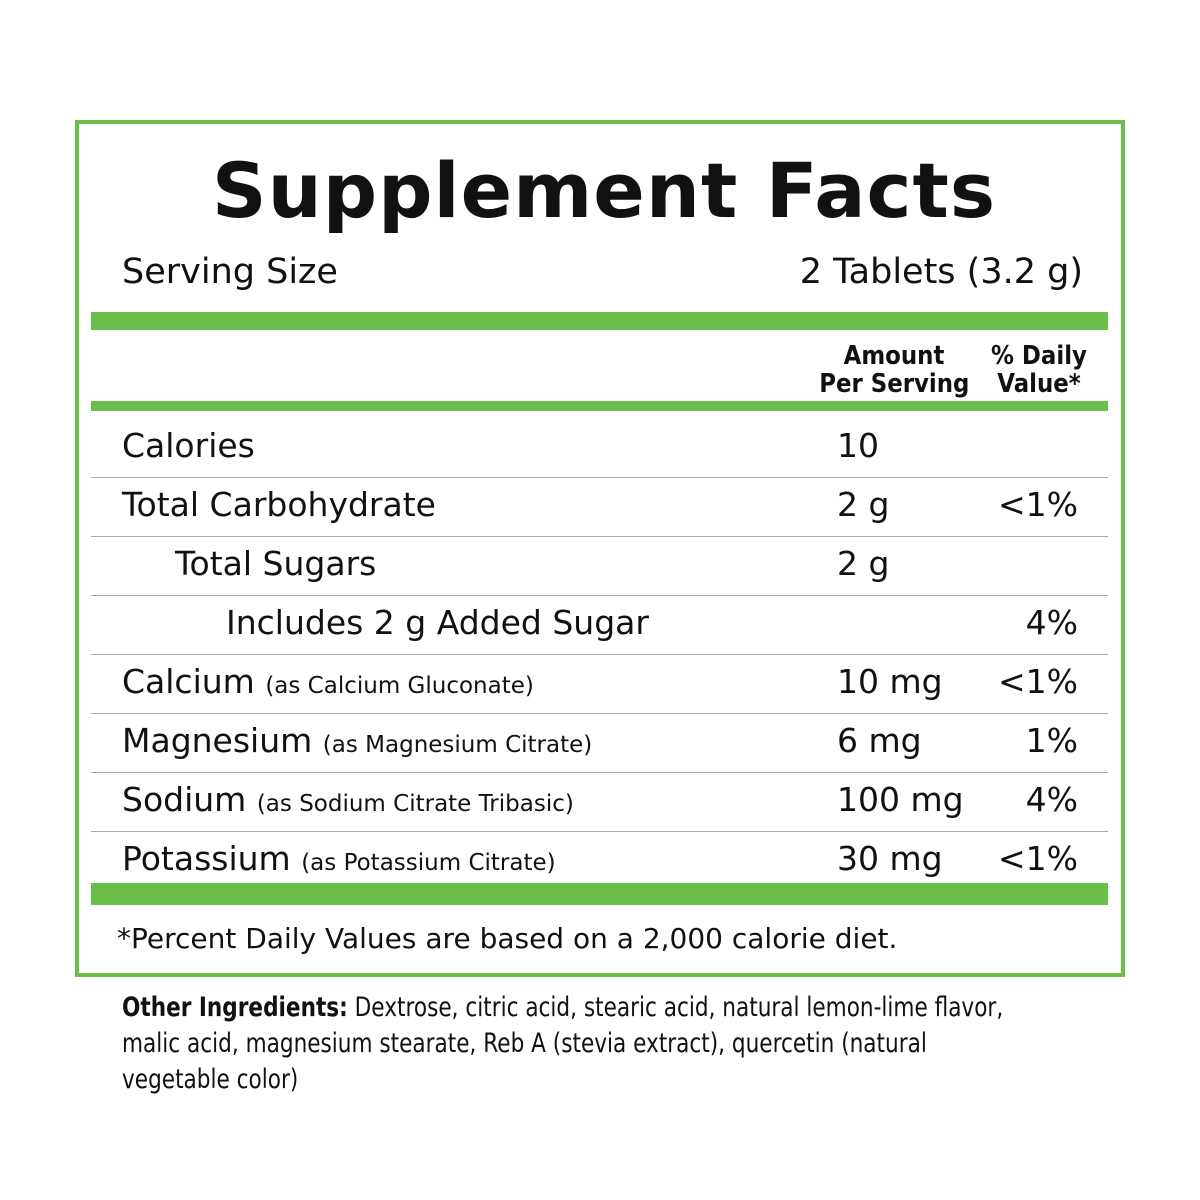 The image size is (1200, 1200). Describe the element at coordinates (900, 799) in the screenshot. I see `nutrient-amount: 100 mg` at that location.